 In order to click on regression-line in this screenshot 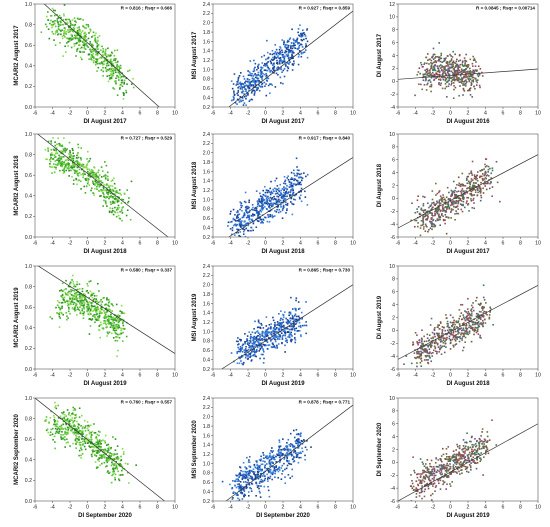, I will do `click(291, 197)`.